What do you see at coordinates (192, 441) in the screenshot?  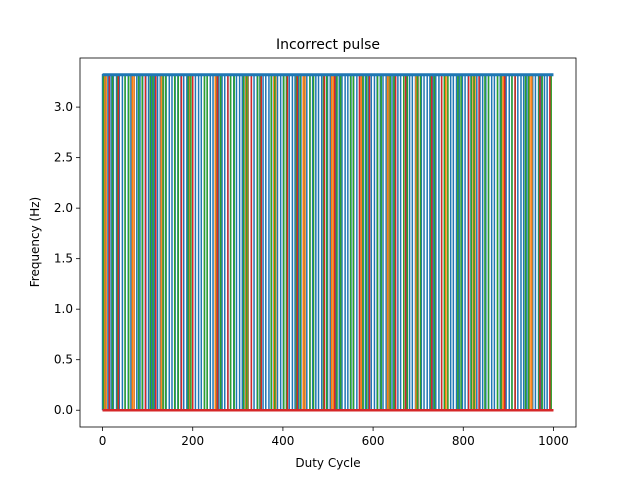 I see `x-tick-label: 200` at bounding box center [192, 441].